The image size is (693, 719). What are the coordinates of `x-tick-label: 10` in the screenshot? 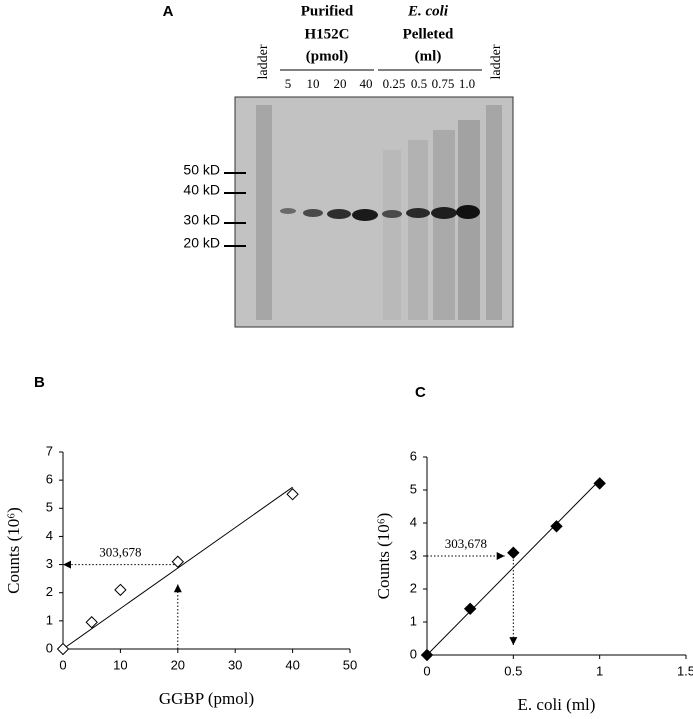 It's located at (120, 664).